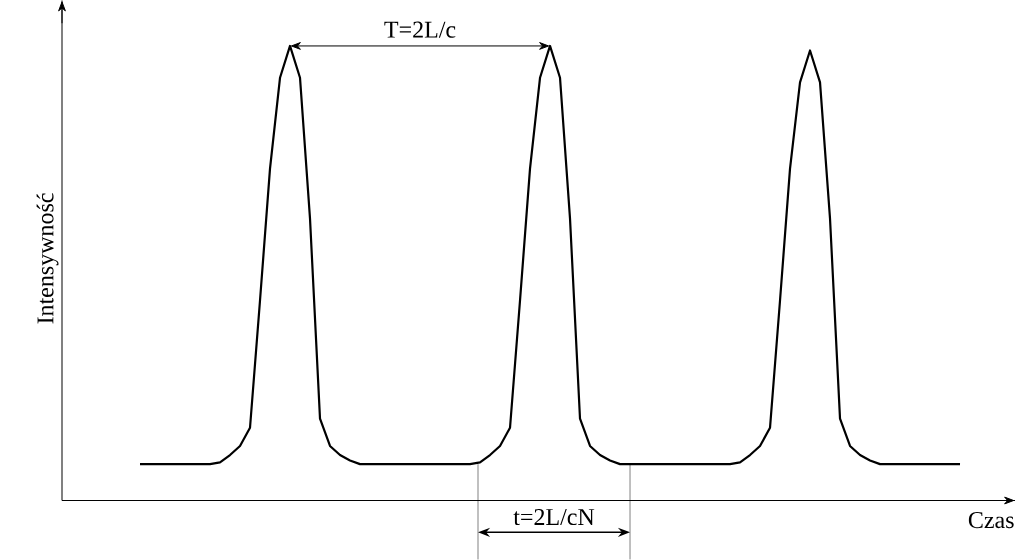  Describe the element at coordinates (47, 258) in the screenshot. I see `y-axis-title: Intensywność` at that location.